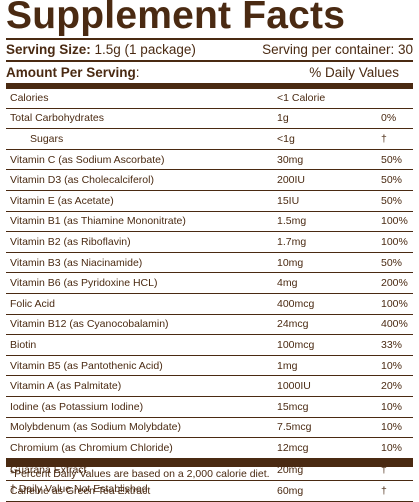  Describe the element at coordinates (71, 72) in the screenshot. I see `amount-per-serving-label: Amount Per Serving` at that location.